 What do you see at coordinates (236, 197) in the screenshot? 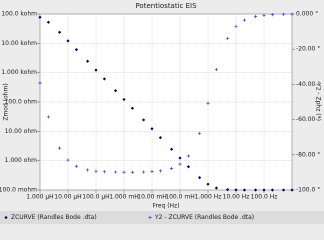
I see `x-tick-label: 10.00 Hz` at bounding box center [236, 197].